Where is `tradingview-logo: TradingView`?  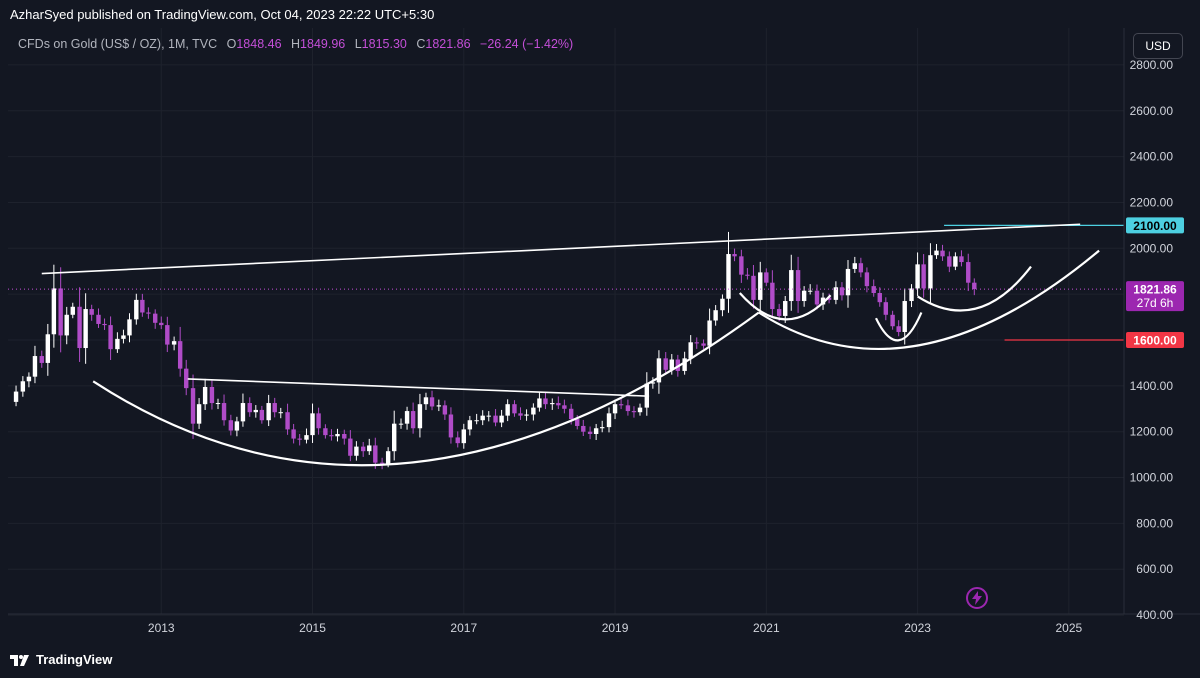
tradingview-logo: TradingView is located at coordinates (61, 659).